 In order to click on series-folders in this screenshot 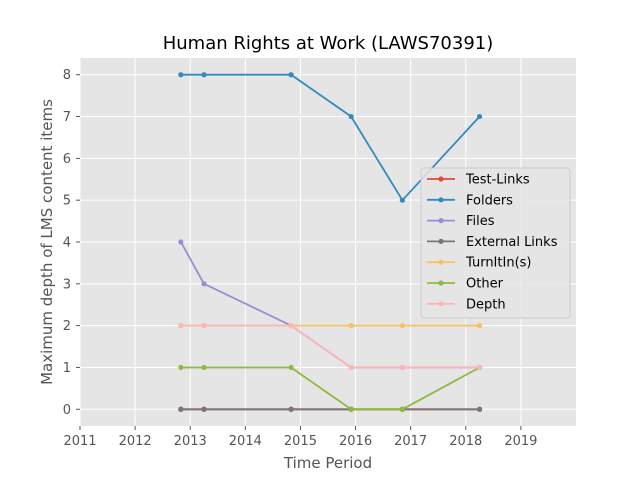, I will do `click(330, 137)`.